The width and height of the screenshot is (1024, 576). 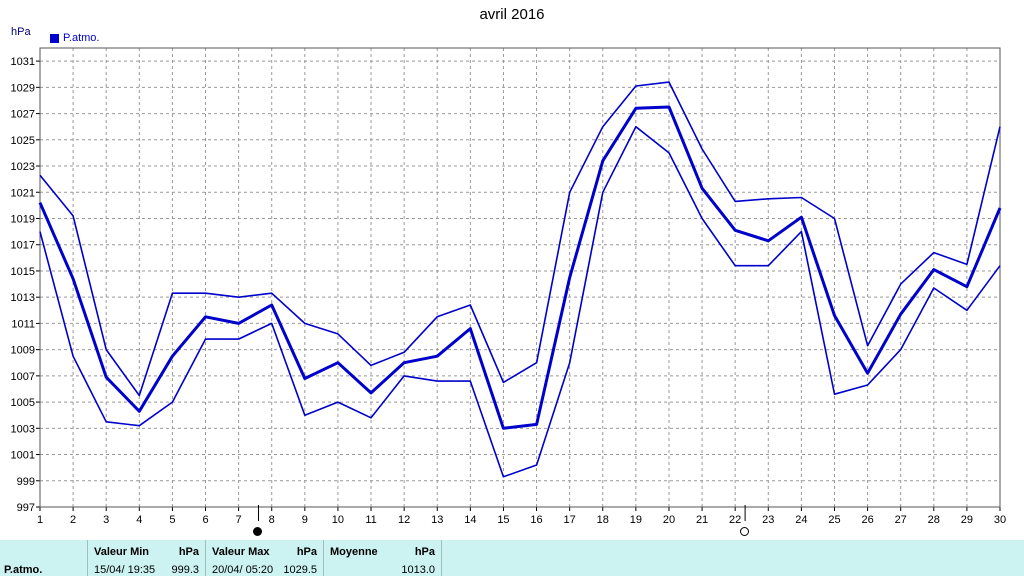 I want to click on y-tick-label: 1007, so click(x=23, y=377).